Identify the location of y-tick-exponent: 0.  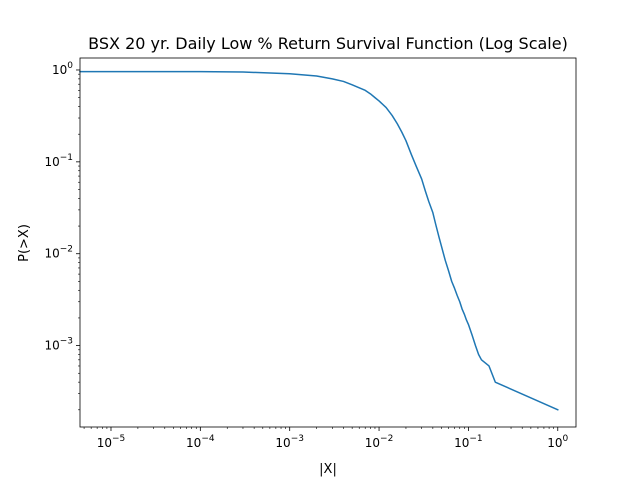
(70, 66).